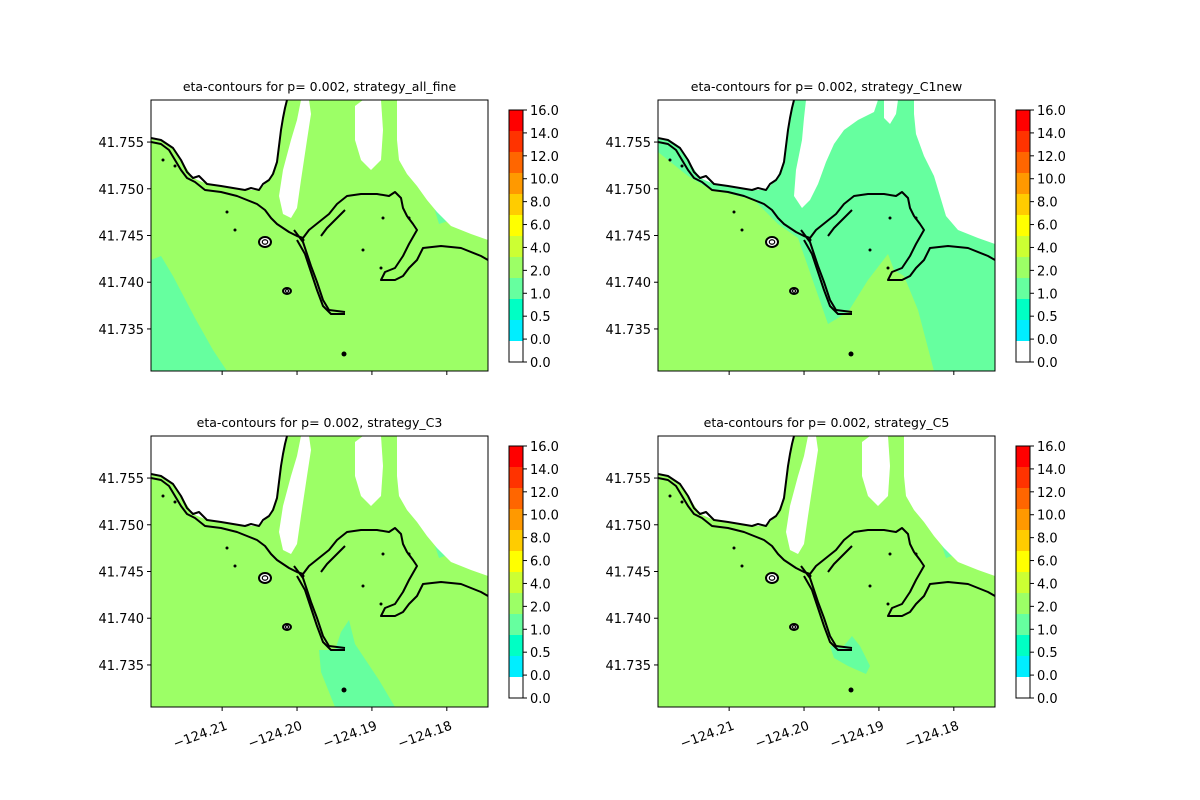 This screenshot has width=1200, height=800. I want to click on subplot-title: eta-contours for p= 0.002, strategy_C3, so click(320, 422).